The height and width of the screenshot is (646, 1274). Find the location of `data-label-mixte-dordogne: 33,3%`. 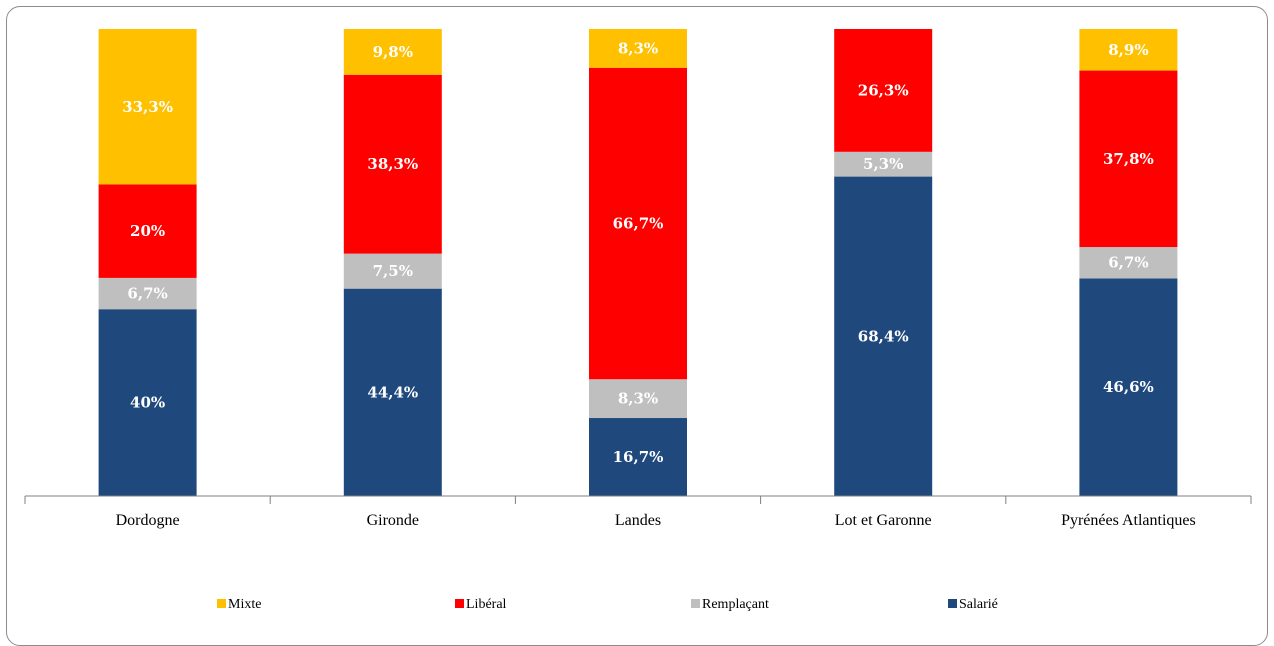

data-label-mixte-dordogne: 33,3% is located at coordinates (147, 107).